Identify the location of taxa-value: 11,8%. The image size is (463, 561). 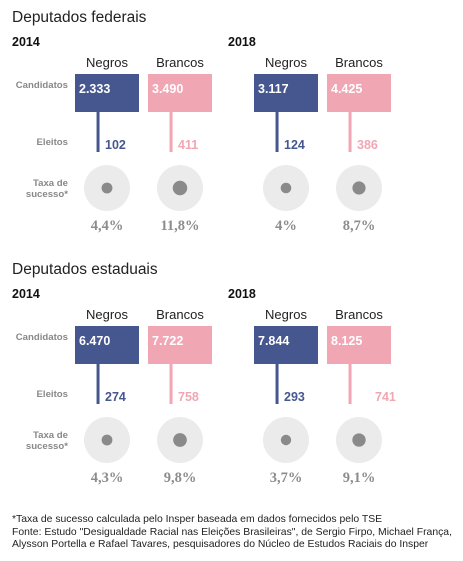
(179, 226).